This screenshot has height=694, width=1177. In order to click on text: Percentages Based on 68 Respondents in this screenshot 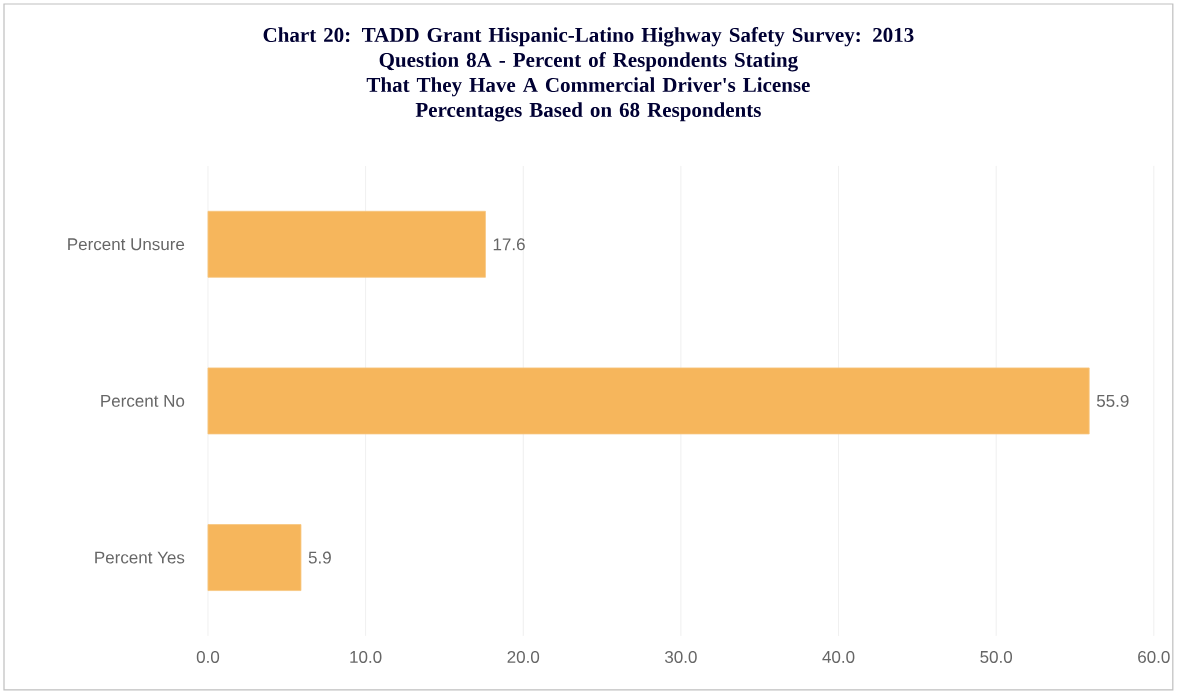, I will do `click(588, 112)`.